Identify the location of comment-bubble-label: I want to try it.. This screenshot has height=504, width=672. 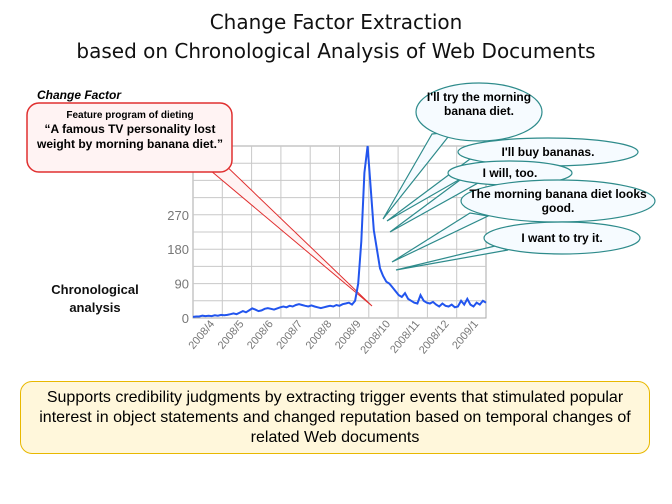
(562, 238).